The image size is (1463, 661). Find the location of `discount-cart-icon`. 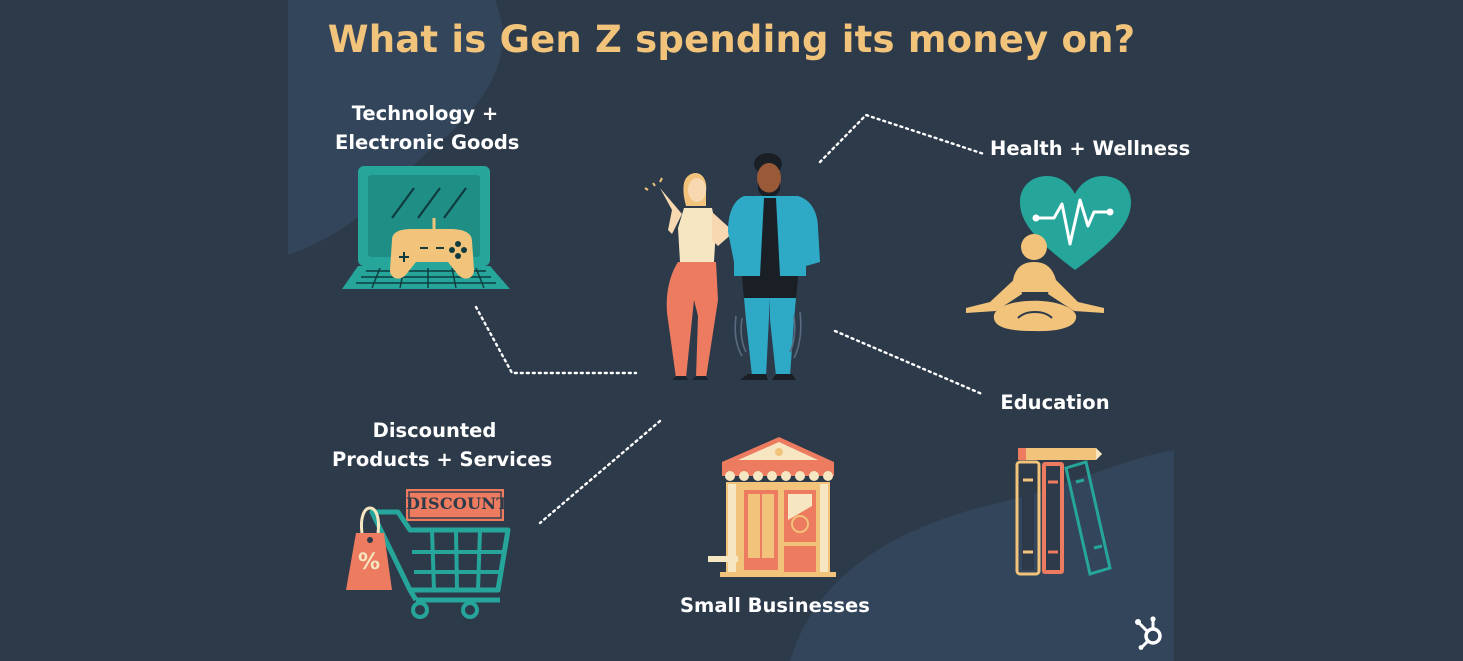

discount-cart-icon is located at coordinates (428, 554).